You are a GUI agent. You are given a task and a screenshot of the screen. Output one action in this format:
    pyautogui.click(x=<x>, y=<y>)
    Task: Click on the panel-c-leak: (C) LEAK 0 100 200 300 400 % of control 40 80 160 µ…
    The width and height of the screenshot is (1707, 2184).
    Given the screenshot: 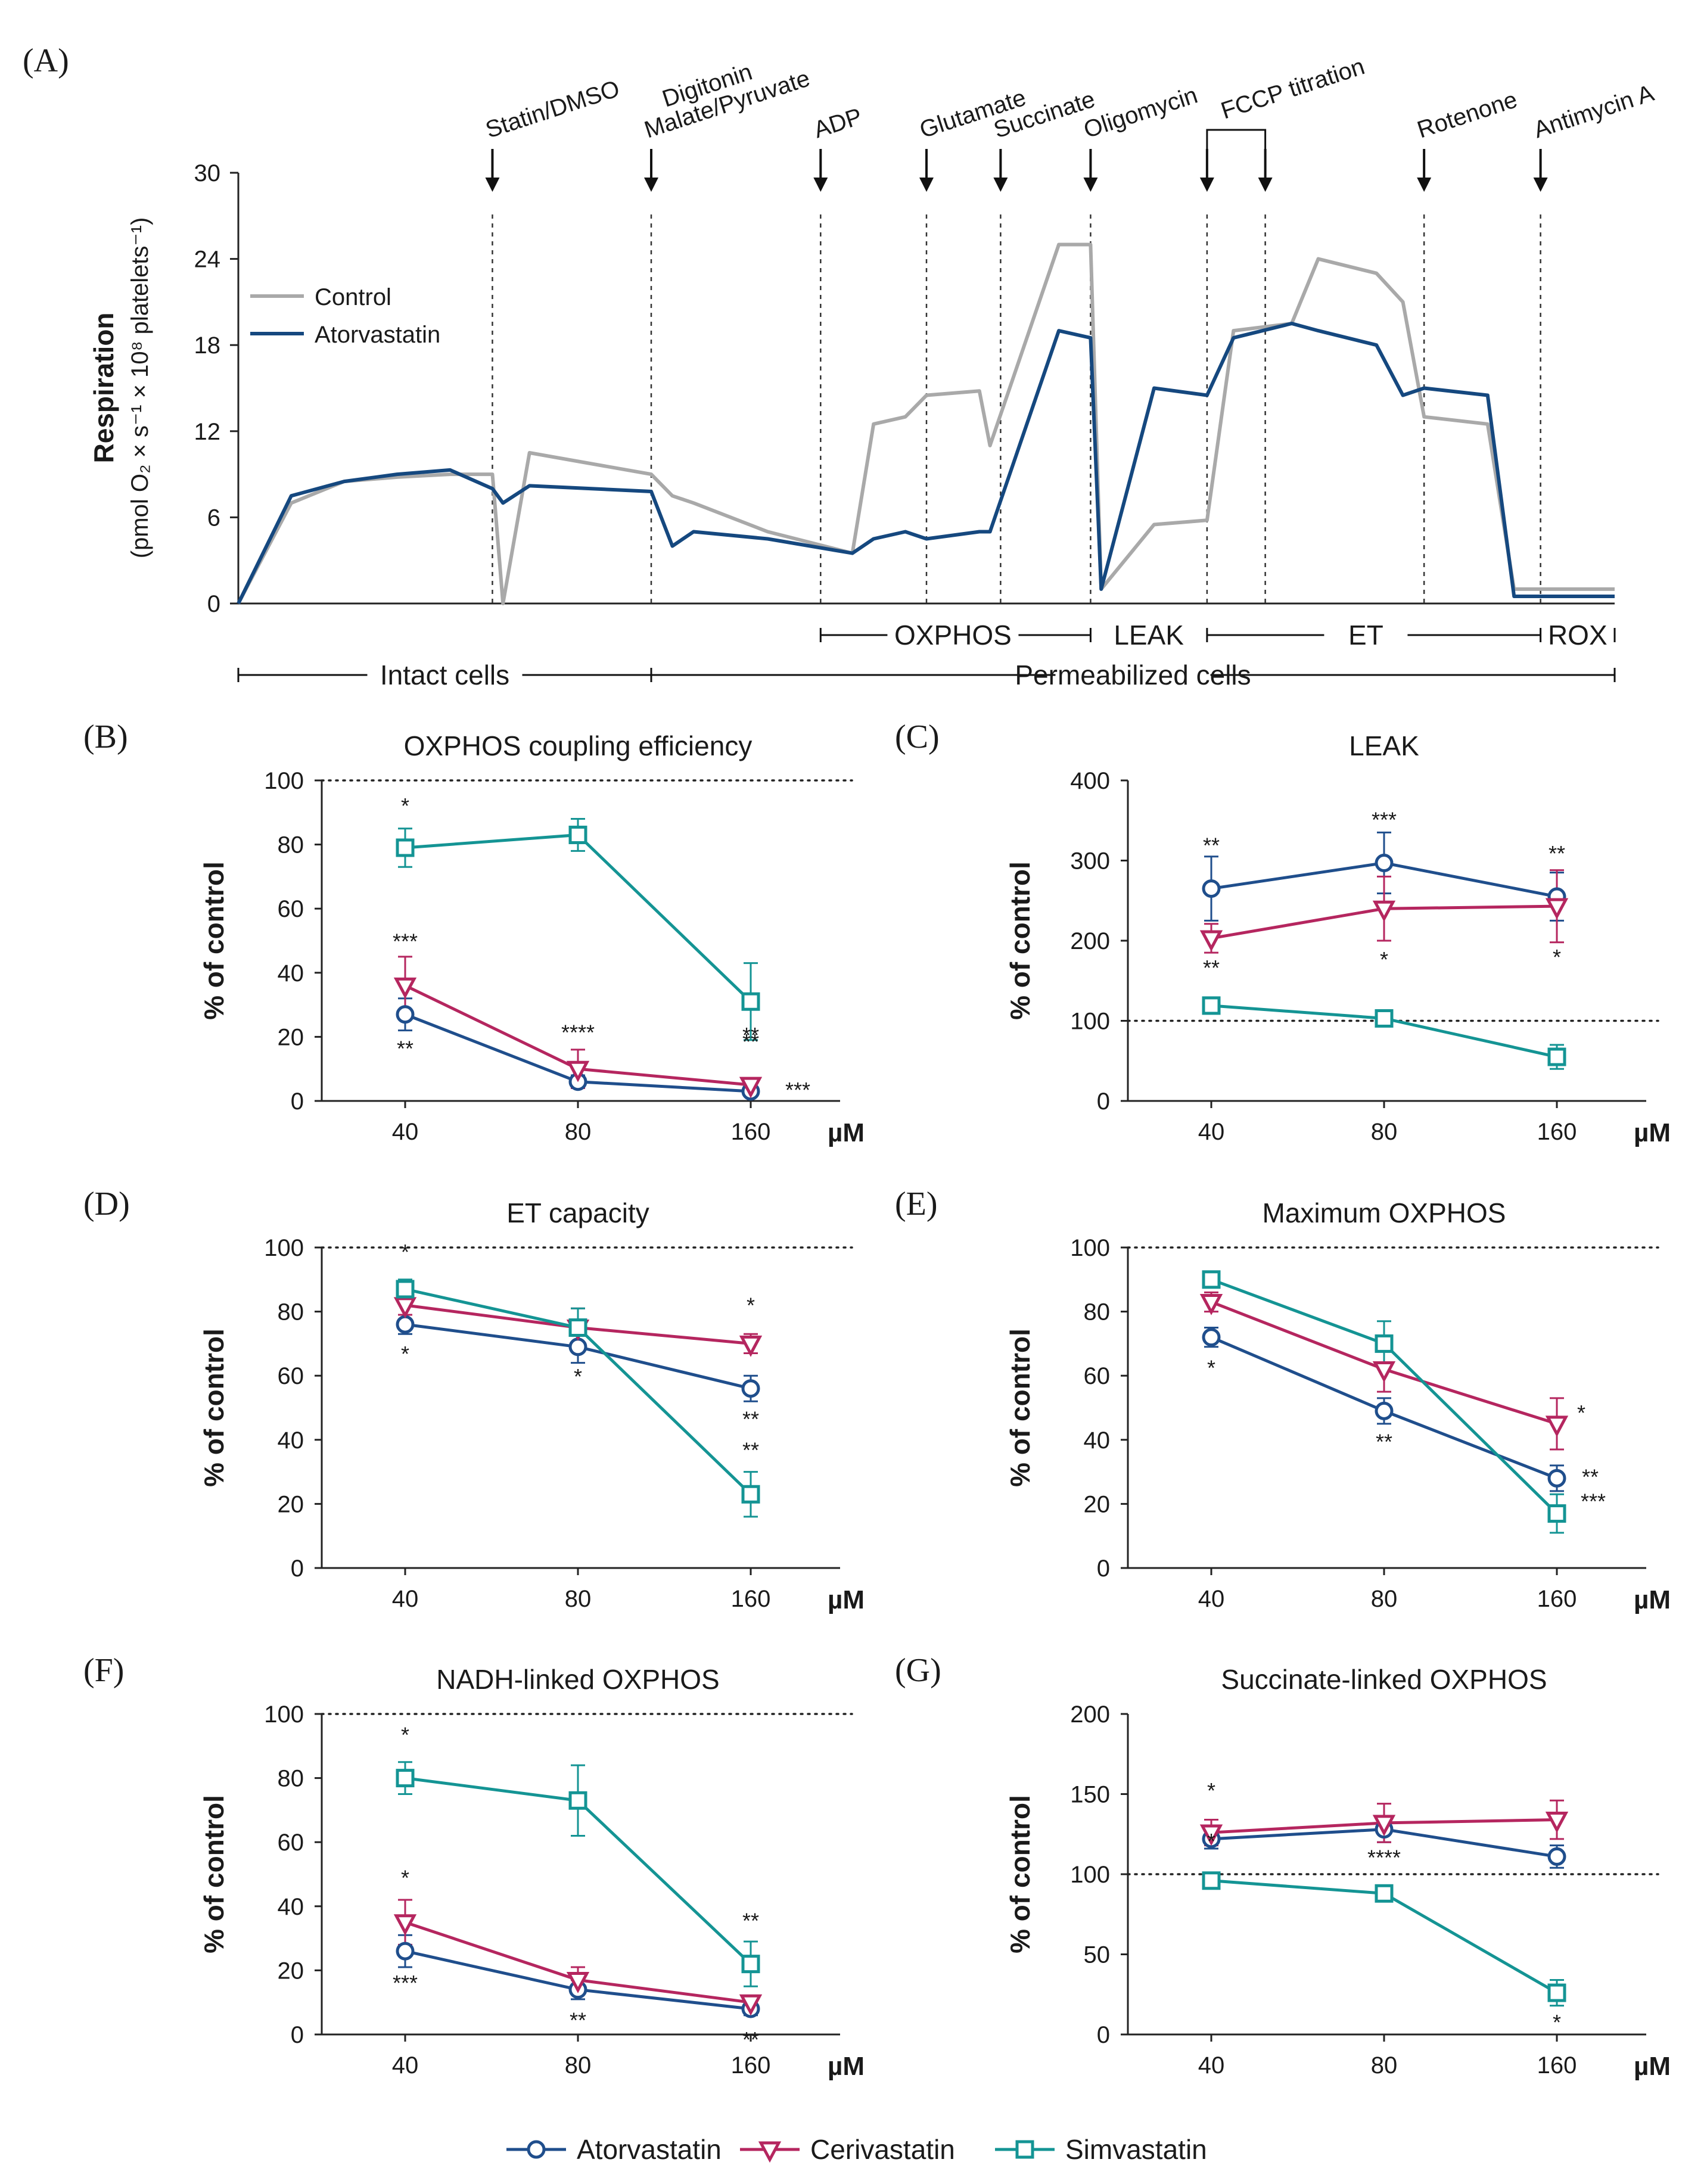 What is the action you would take?
    pyautogui.click(x=1283, y=932)
    